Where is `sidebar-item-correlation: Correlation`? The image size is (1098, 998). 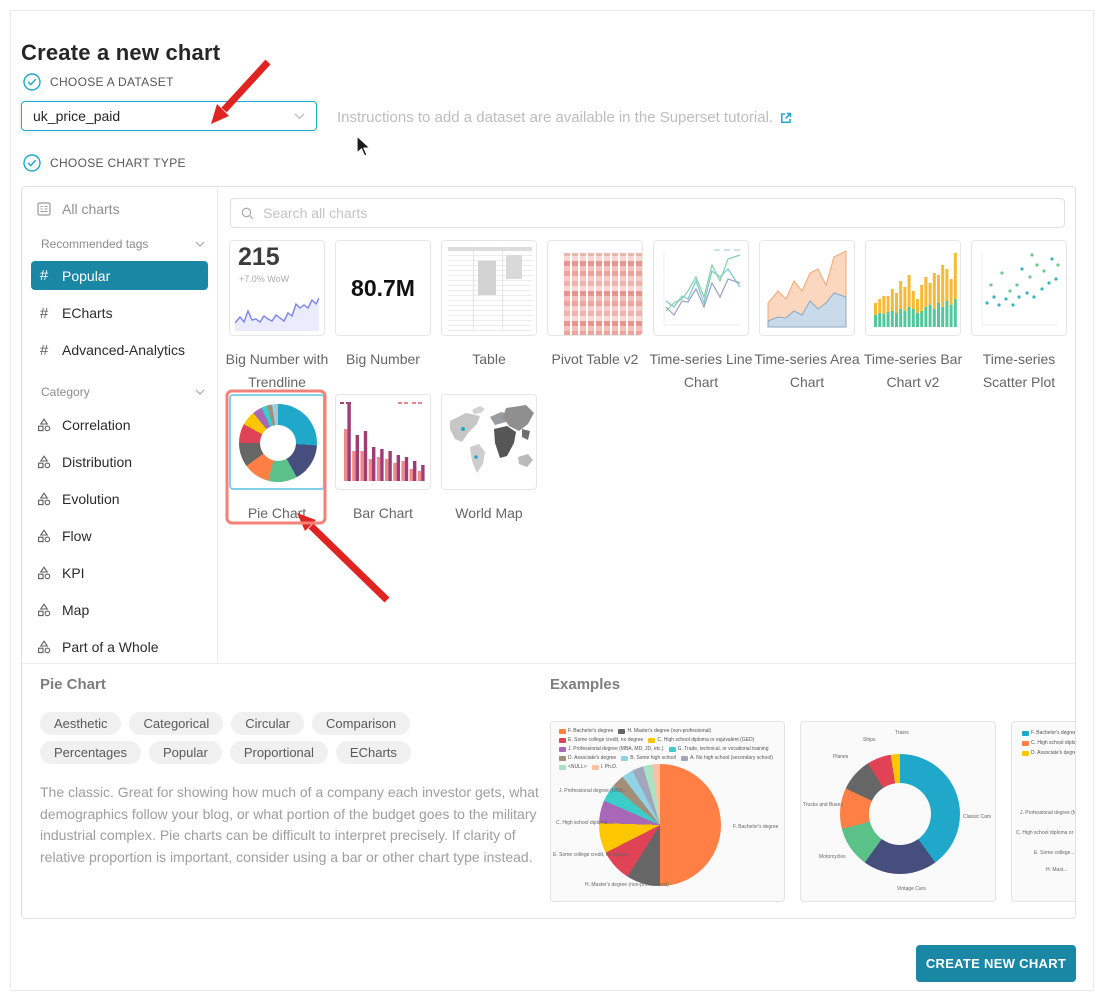
sidebar-item-correlation: Correlation is located at coordinates (119, 425).